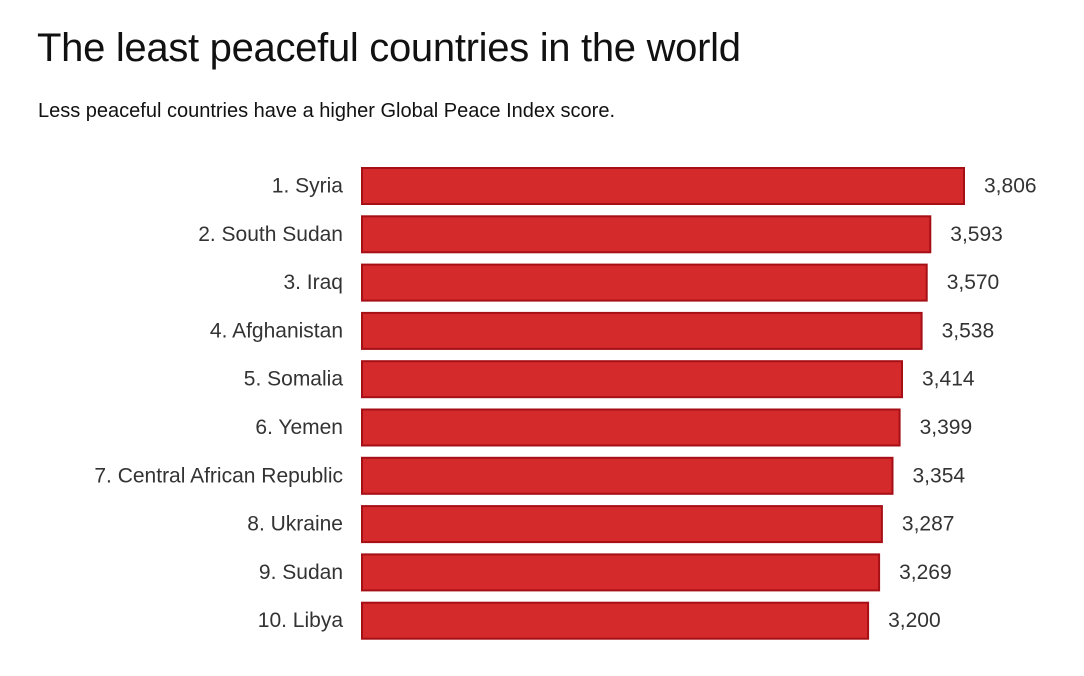  What do you see at coordinates (294, 379) in the screenshot?
I see `category-label: 5. Somalia` at bounding box center [294, 379].